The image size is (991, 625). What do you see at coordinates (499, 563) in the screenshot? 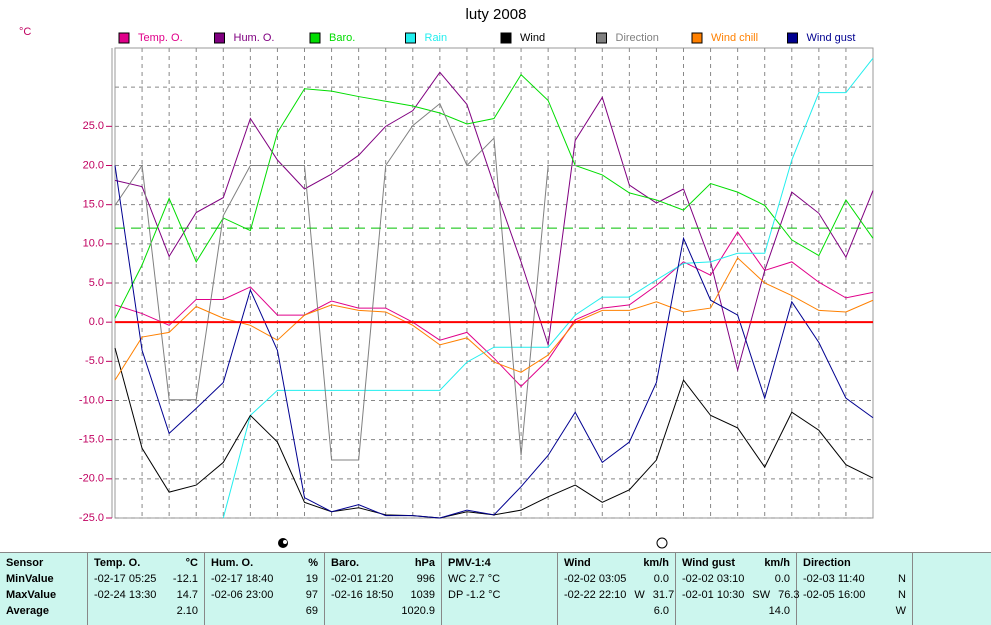
I see `header-row: PMV-1:4` at bounding box center [499, 563].